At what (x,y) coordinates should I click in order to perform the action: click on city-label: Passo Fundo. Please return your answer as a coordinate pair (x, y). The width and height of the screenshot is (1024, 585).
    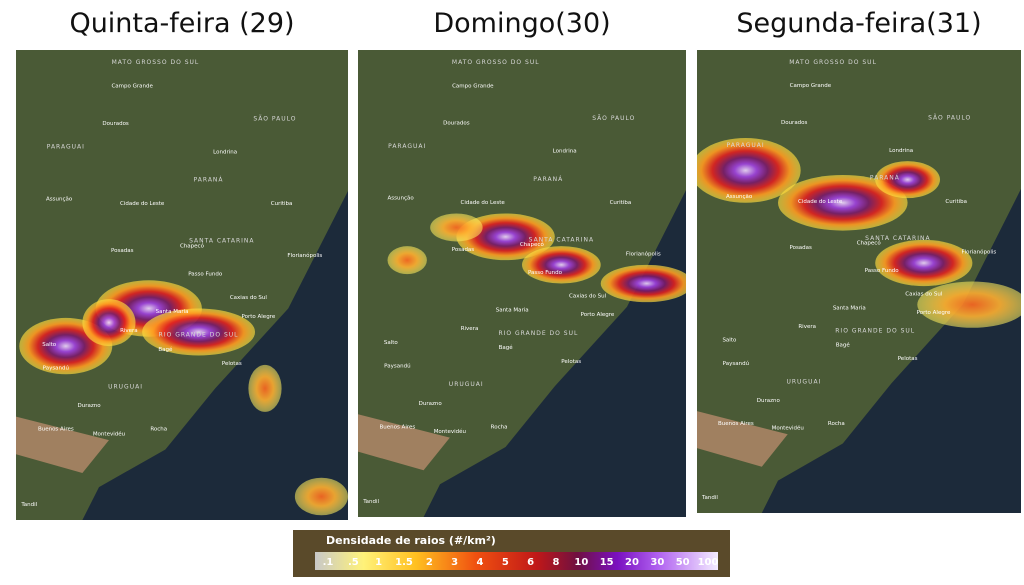
    Looking at the image, I should click on (545, 273).